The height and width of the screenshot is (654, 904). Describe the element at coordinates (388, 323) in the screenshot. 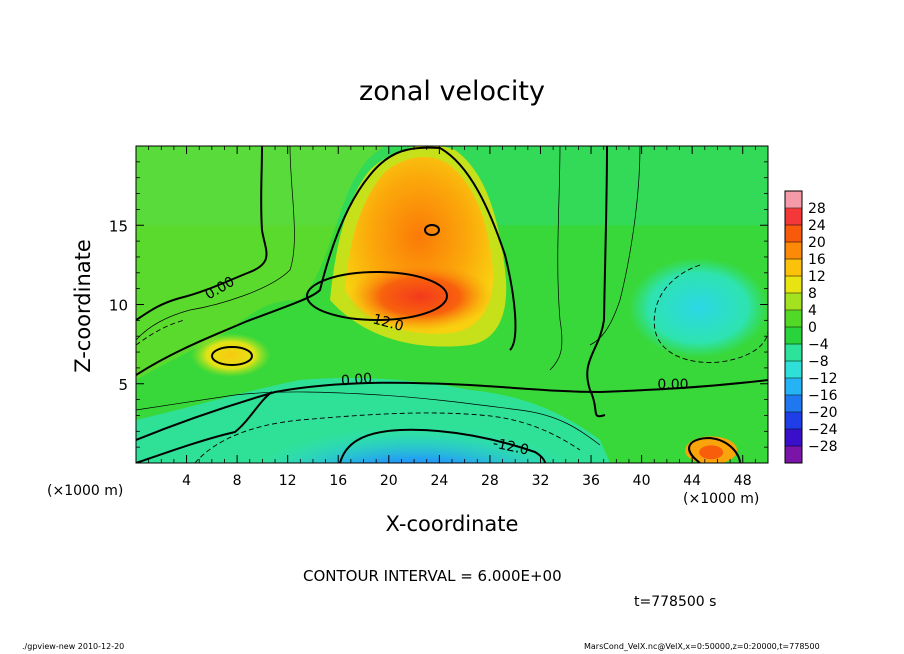

I see `contour-label: 12.0` at that location.